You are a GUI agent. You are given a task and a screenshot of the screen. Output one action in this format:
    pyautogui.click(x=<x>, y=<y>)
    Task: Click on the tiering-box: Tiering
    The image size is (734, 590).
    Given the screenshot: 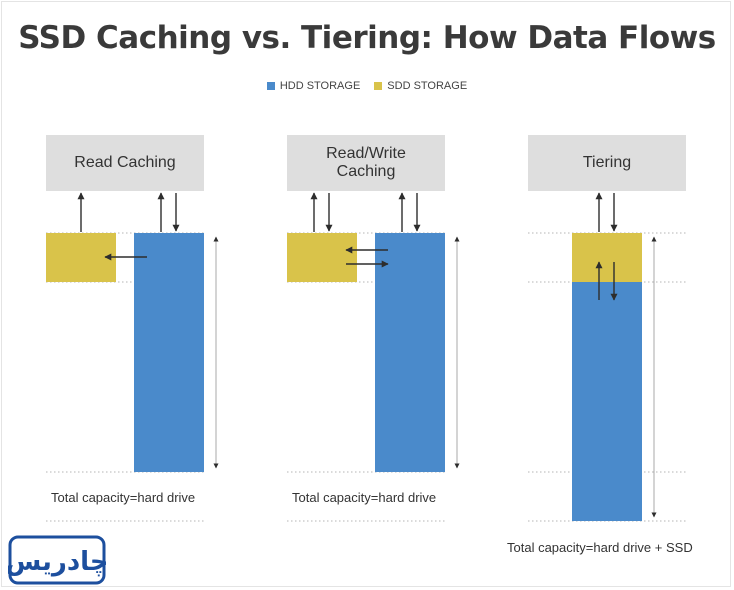 What is the action you would take?
    pyautogui.click(x=607, y=163)
    